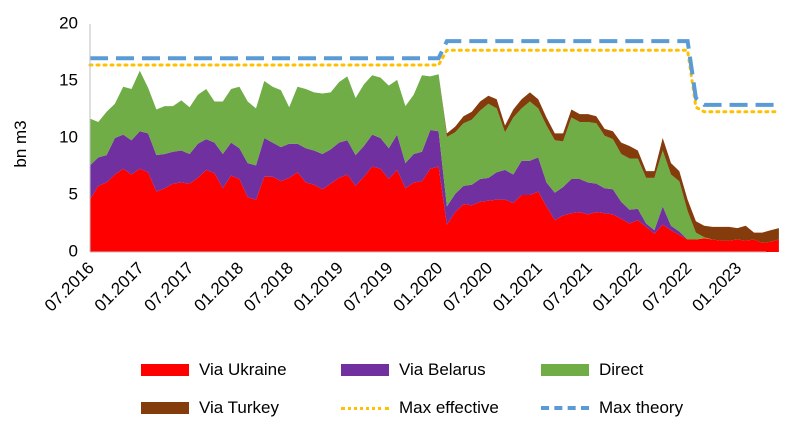  I want to click on x-tick-label: 01.2018, so click(218, 286).